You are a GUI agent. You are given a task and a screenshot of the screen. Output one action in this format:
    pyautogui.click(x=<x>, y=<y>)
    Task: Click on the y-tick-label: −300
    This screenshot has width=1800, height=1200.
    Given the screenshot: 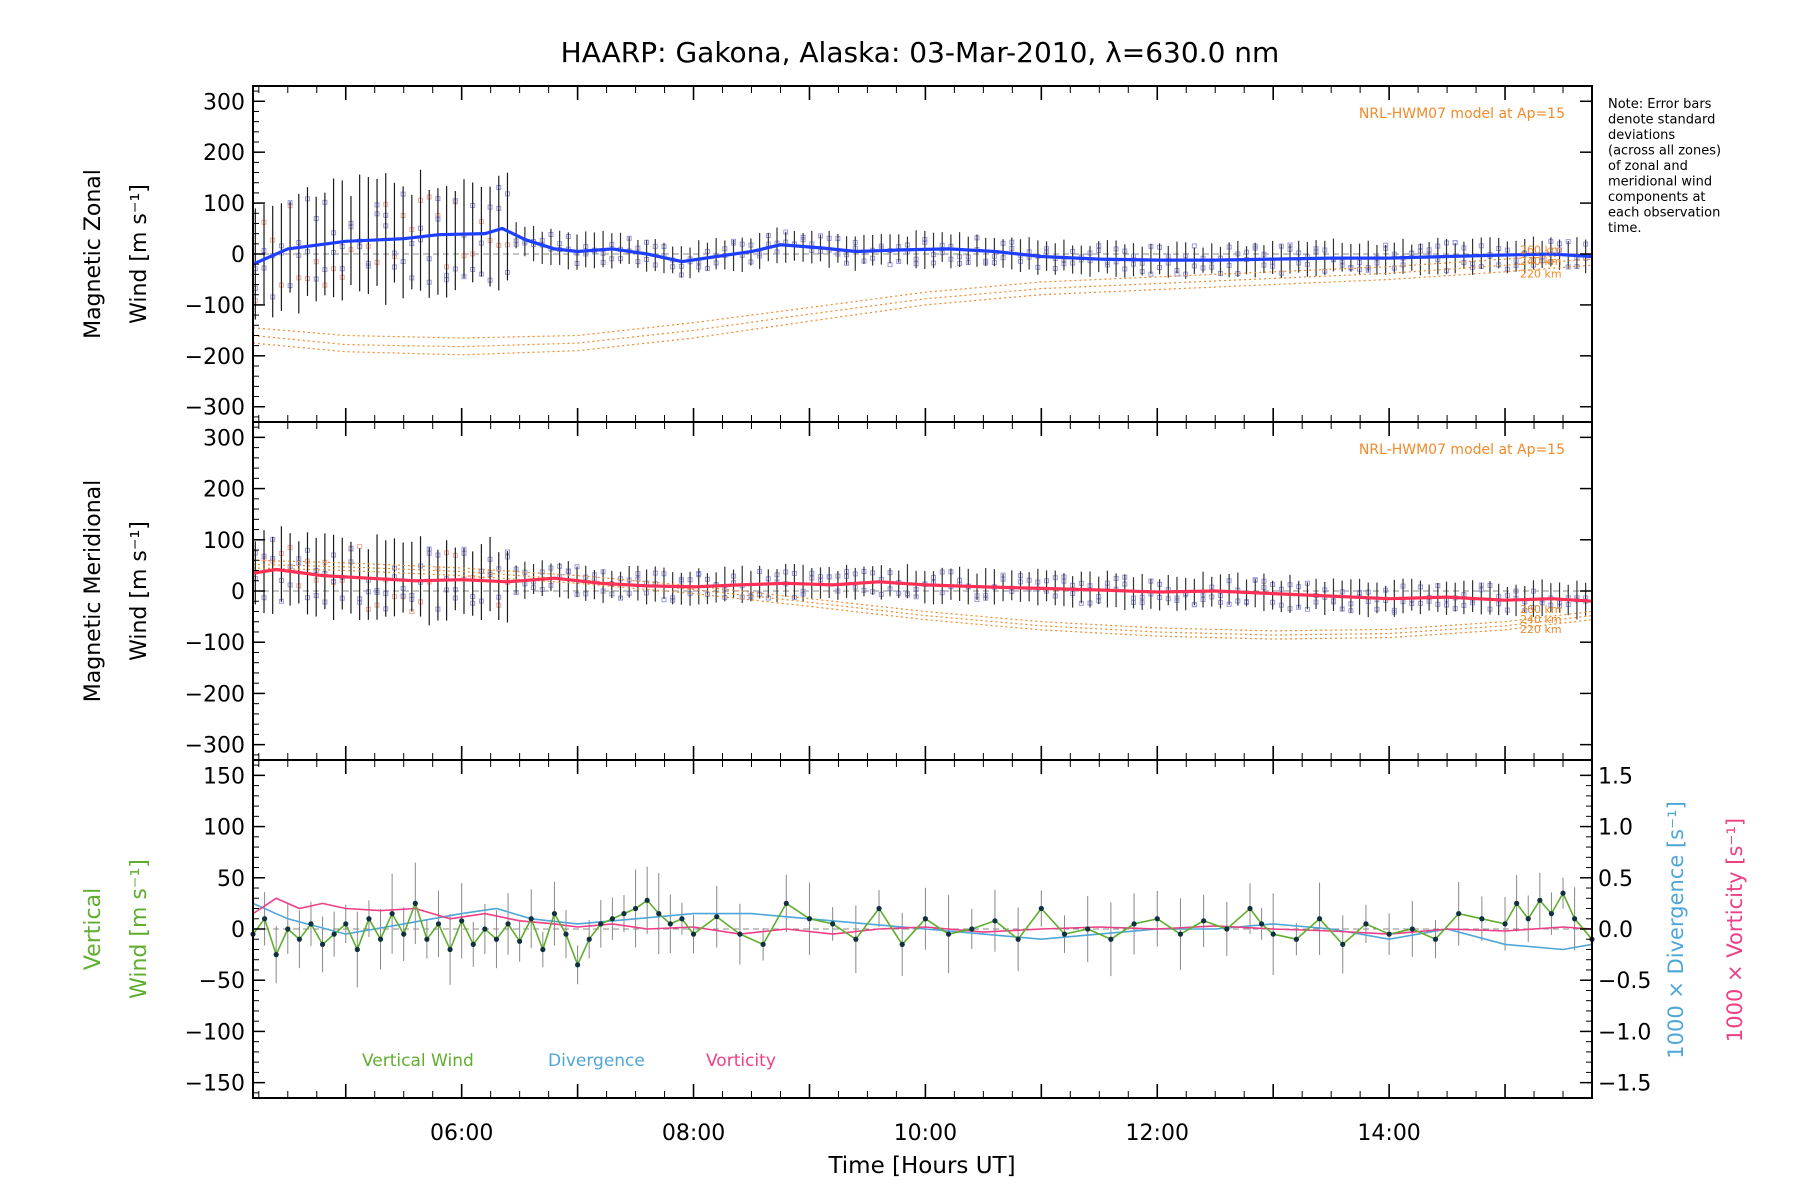 What is the action you would take?
    pyautogui.click(x=215, y=746)
    